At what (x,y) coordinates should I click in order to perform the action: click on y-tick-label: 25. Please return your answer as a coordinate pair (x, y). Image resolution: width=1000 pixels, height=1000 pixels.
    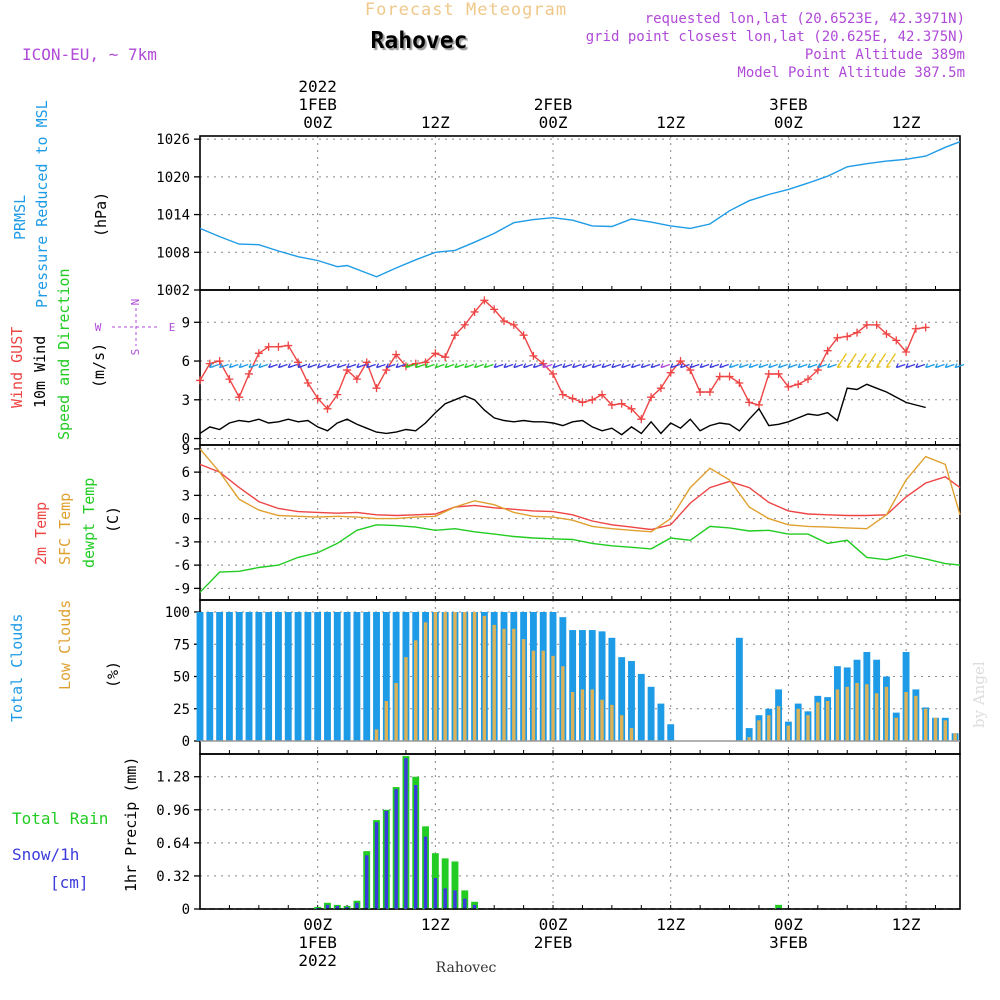
    Looking at the image, I should click on (181, 710).